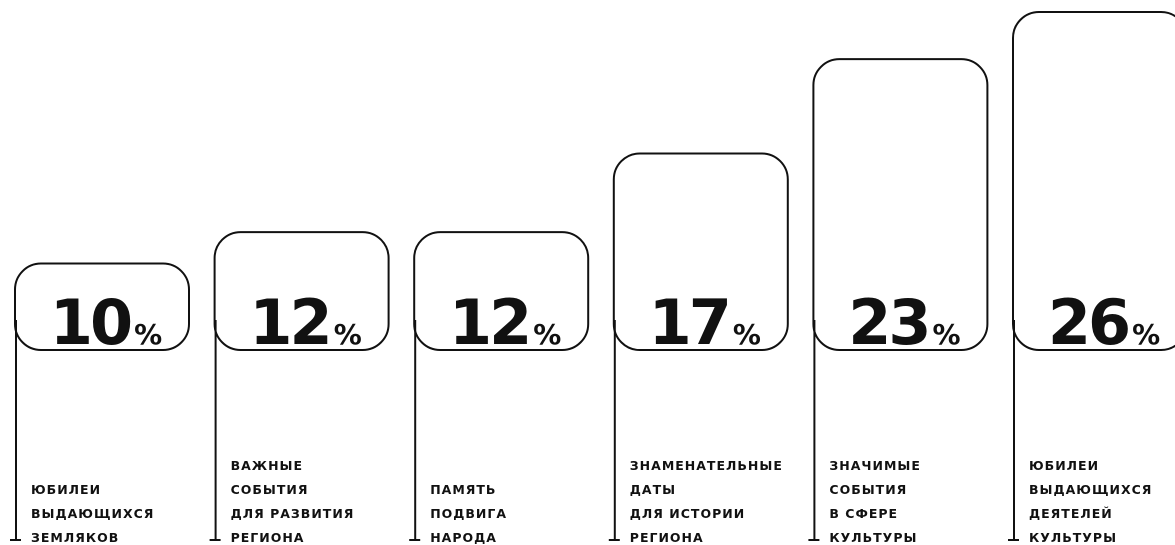  What do you see at coordinates (75, 537) in the screenshot?
I see `category-line: ЗЕМЛЯКОВ` at bounding box center [75, 537].